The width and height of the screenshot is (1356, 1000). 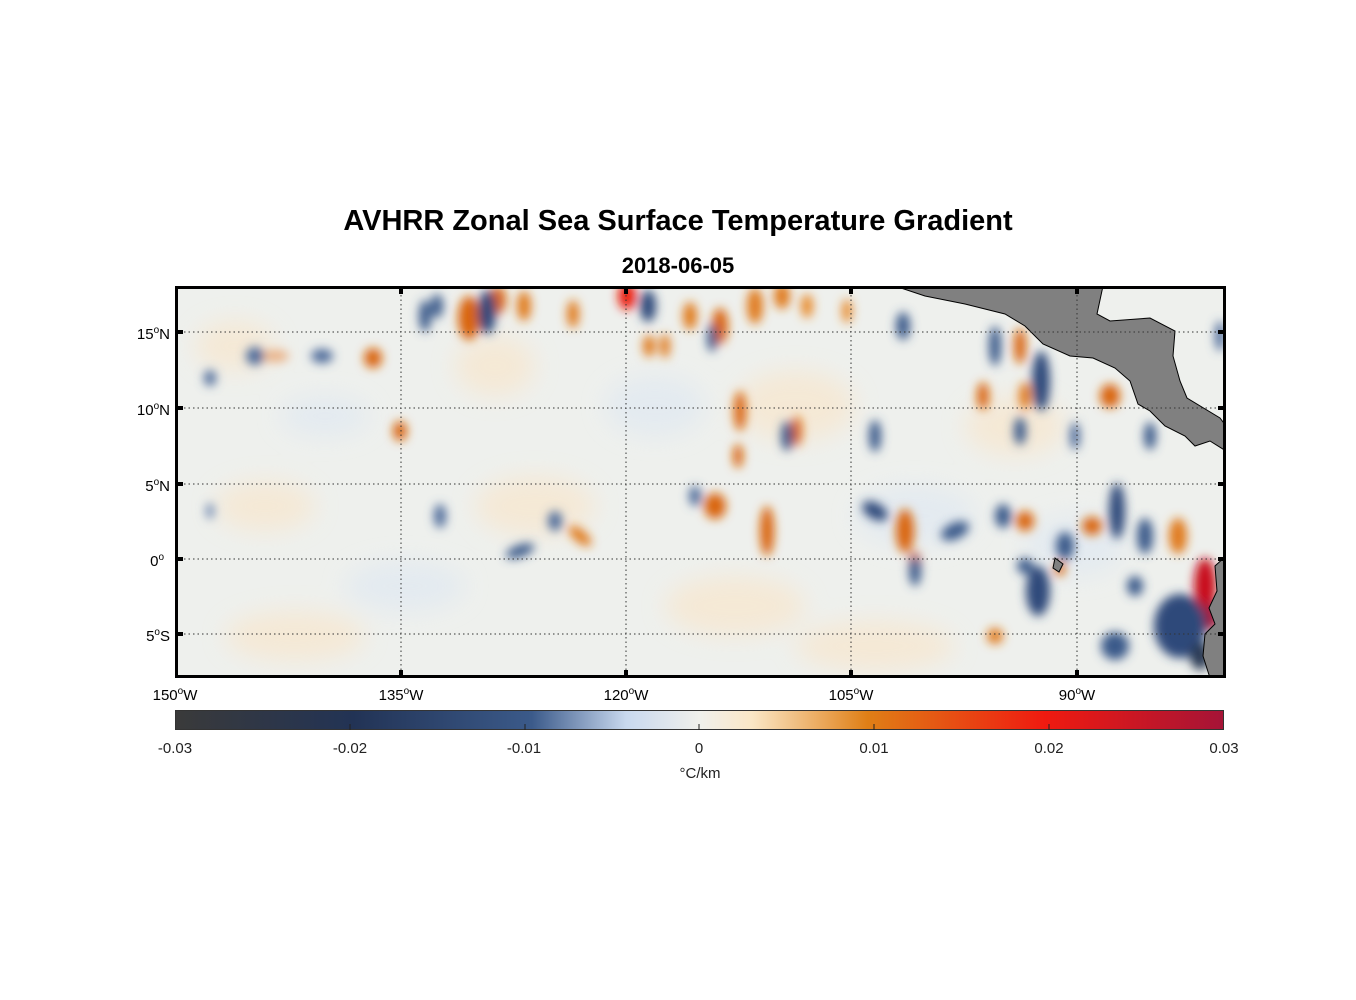 I want to click on colorbar-tick-label: 0.02, so click(x=1049, y=748).